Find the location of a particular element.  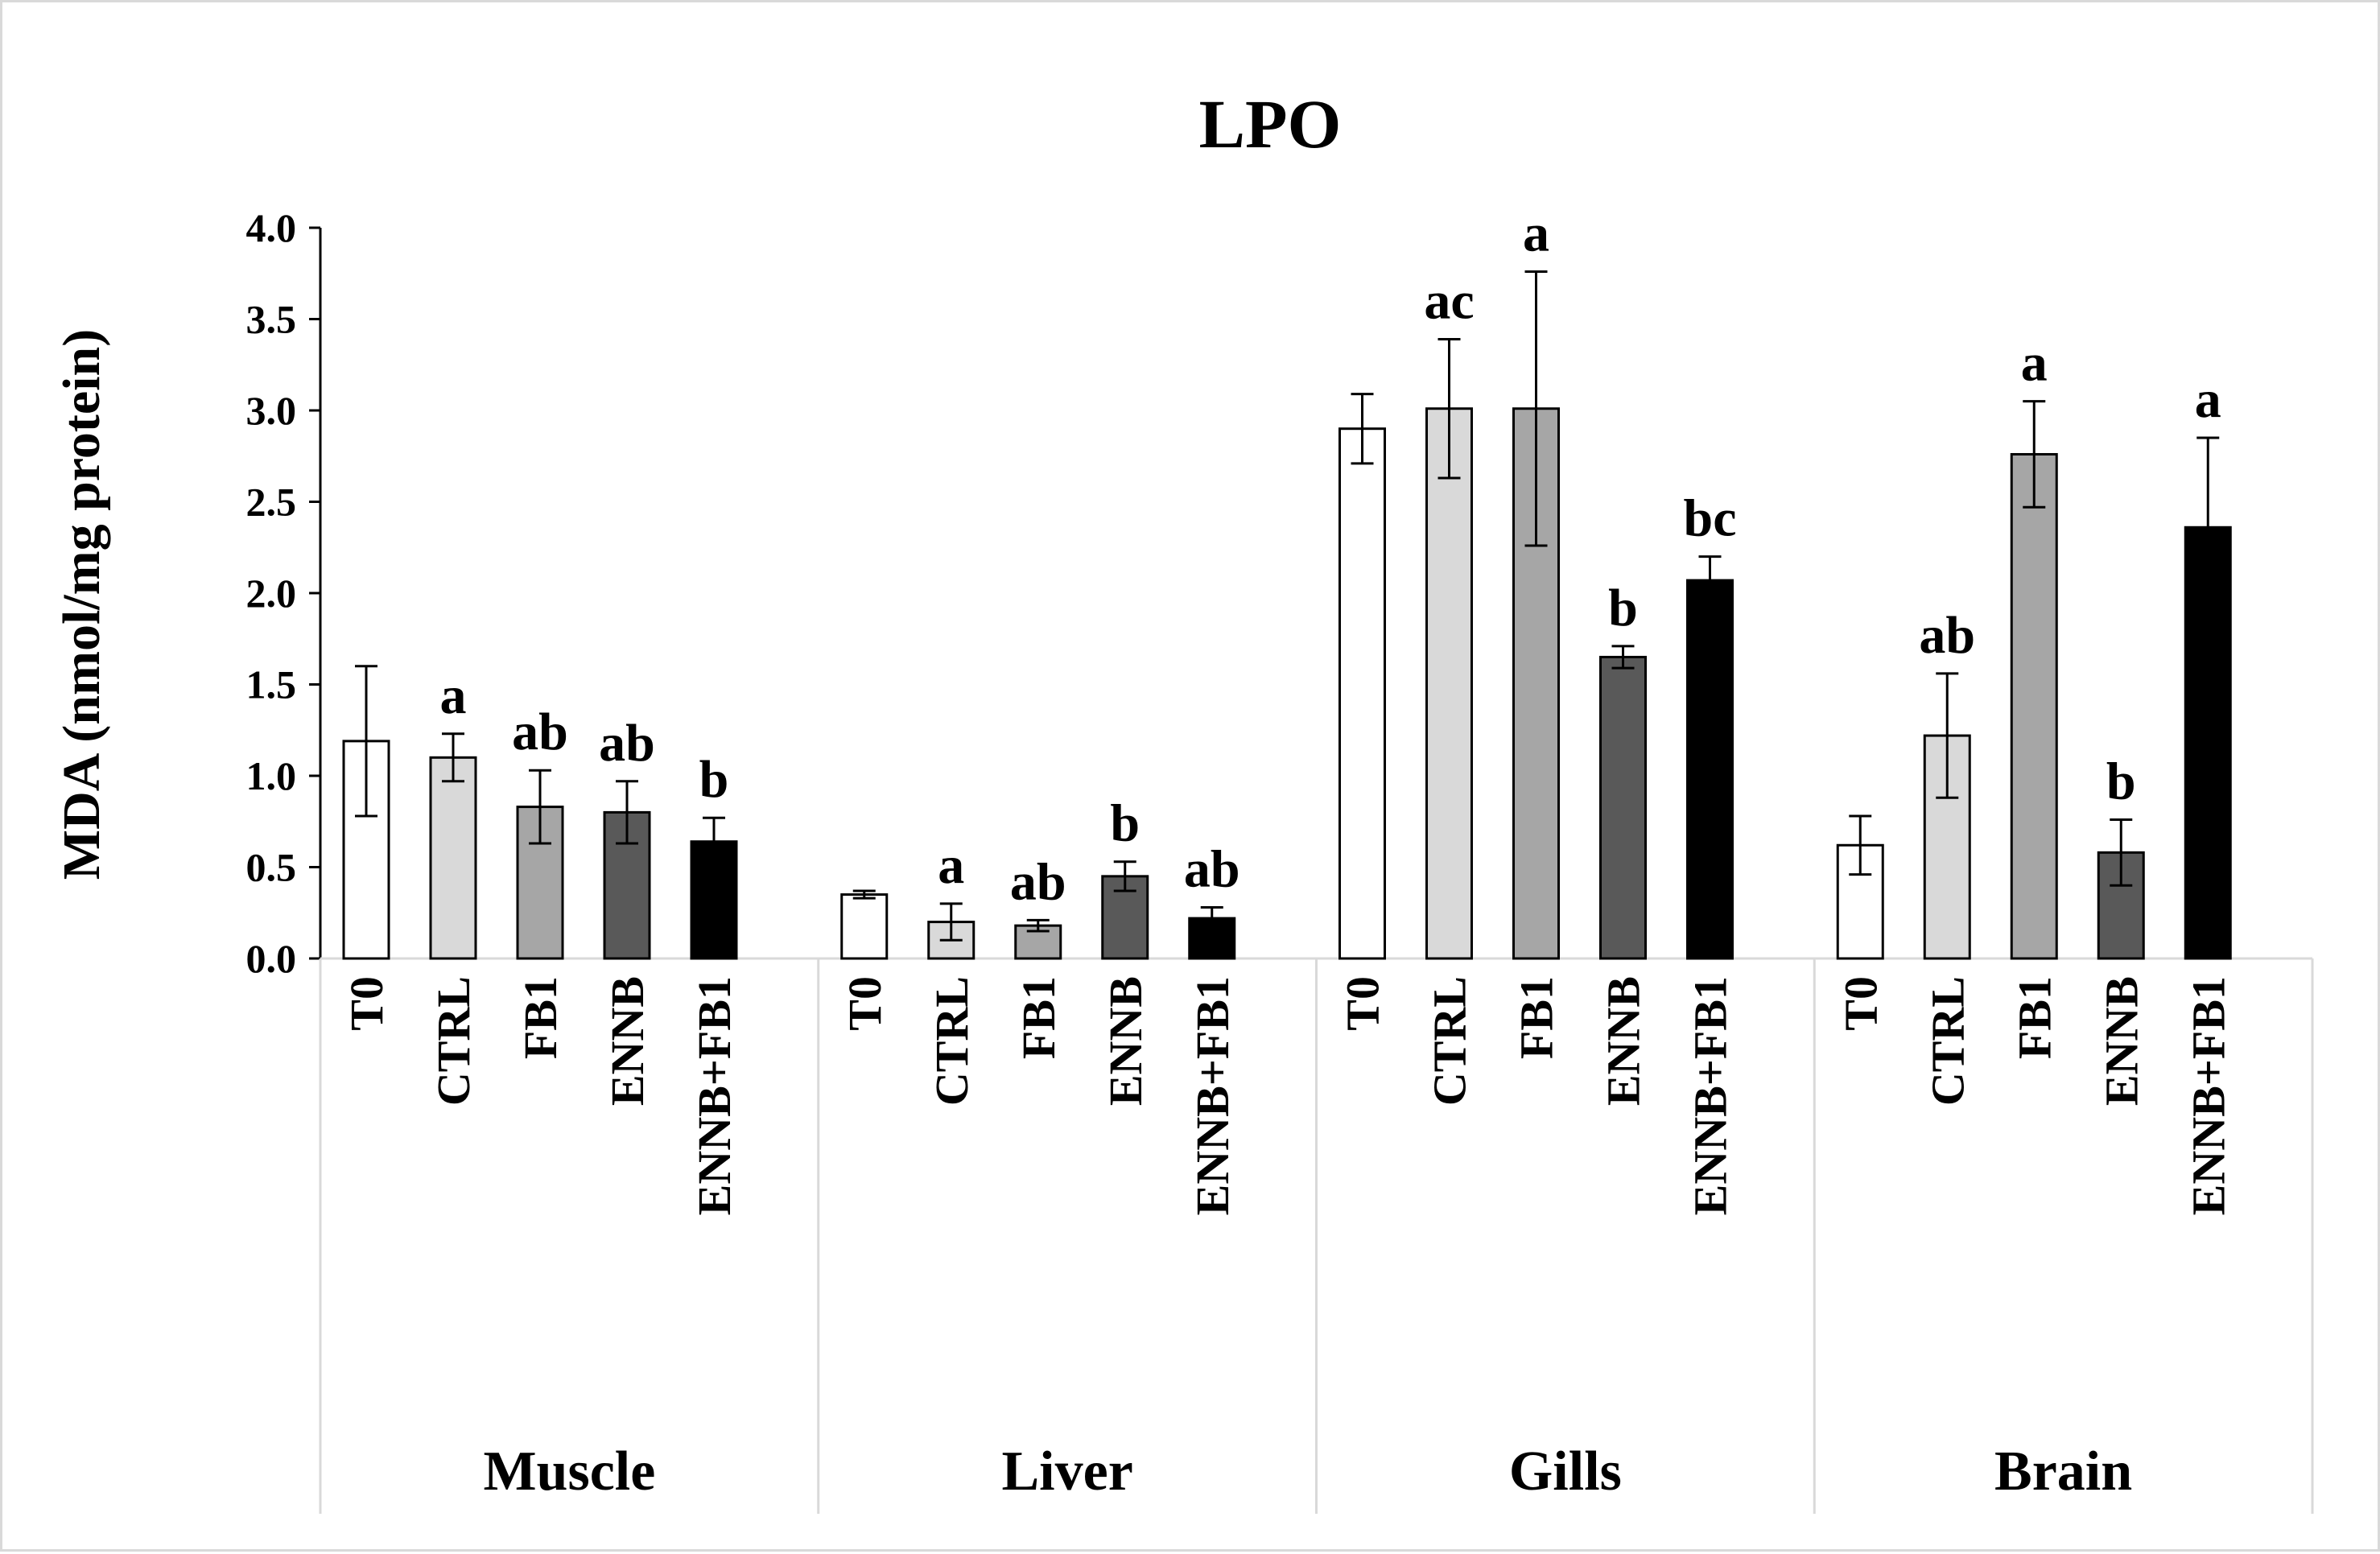

y-tick-label: 1.0 is located at coordinates (271, 775).